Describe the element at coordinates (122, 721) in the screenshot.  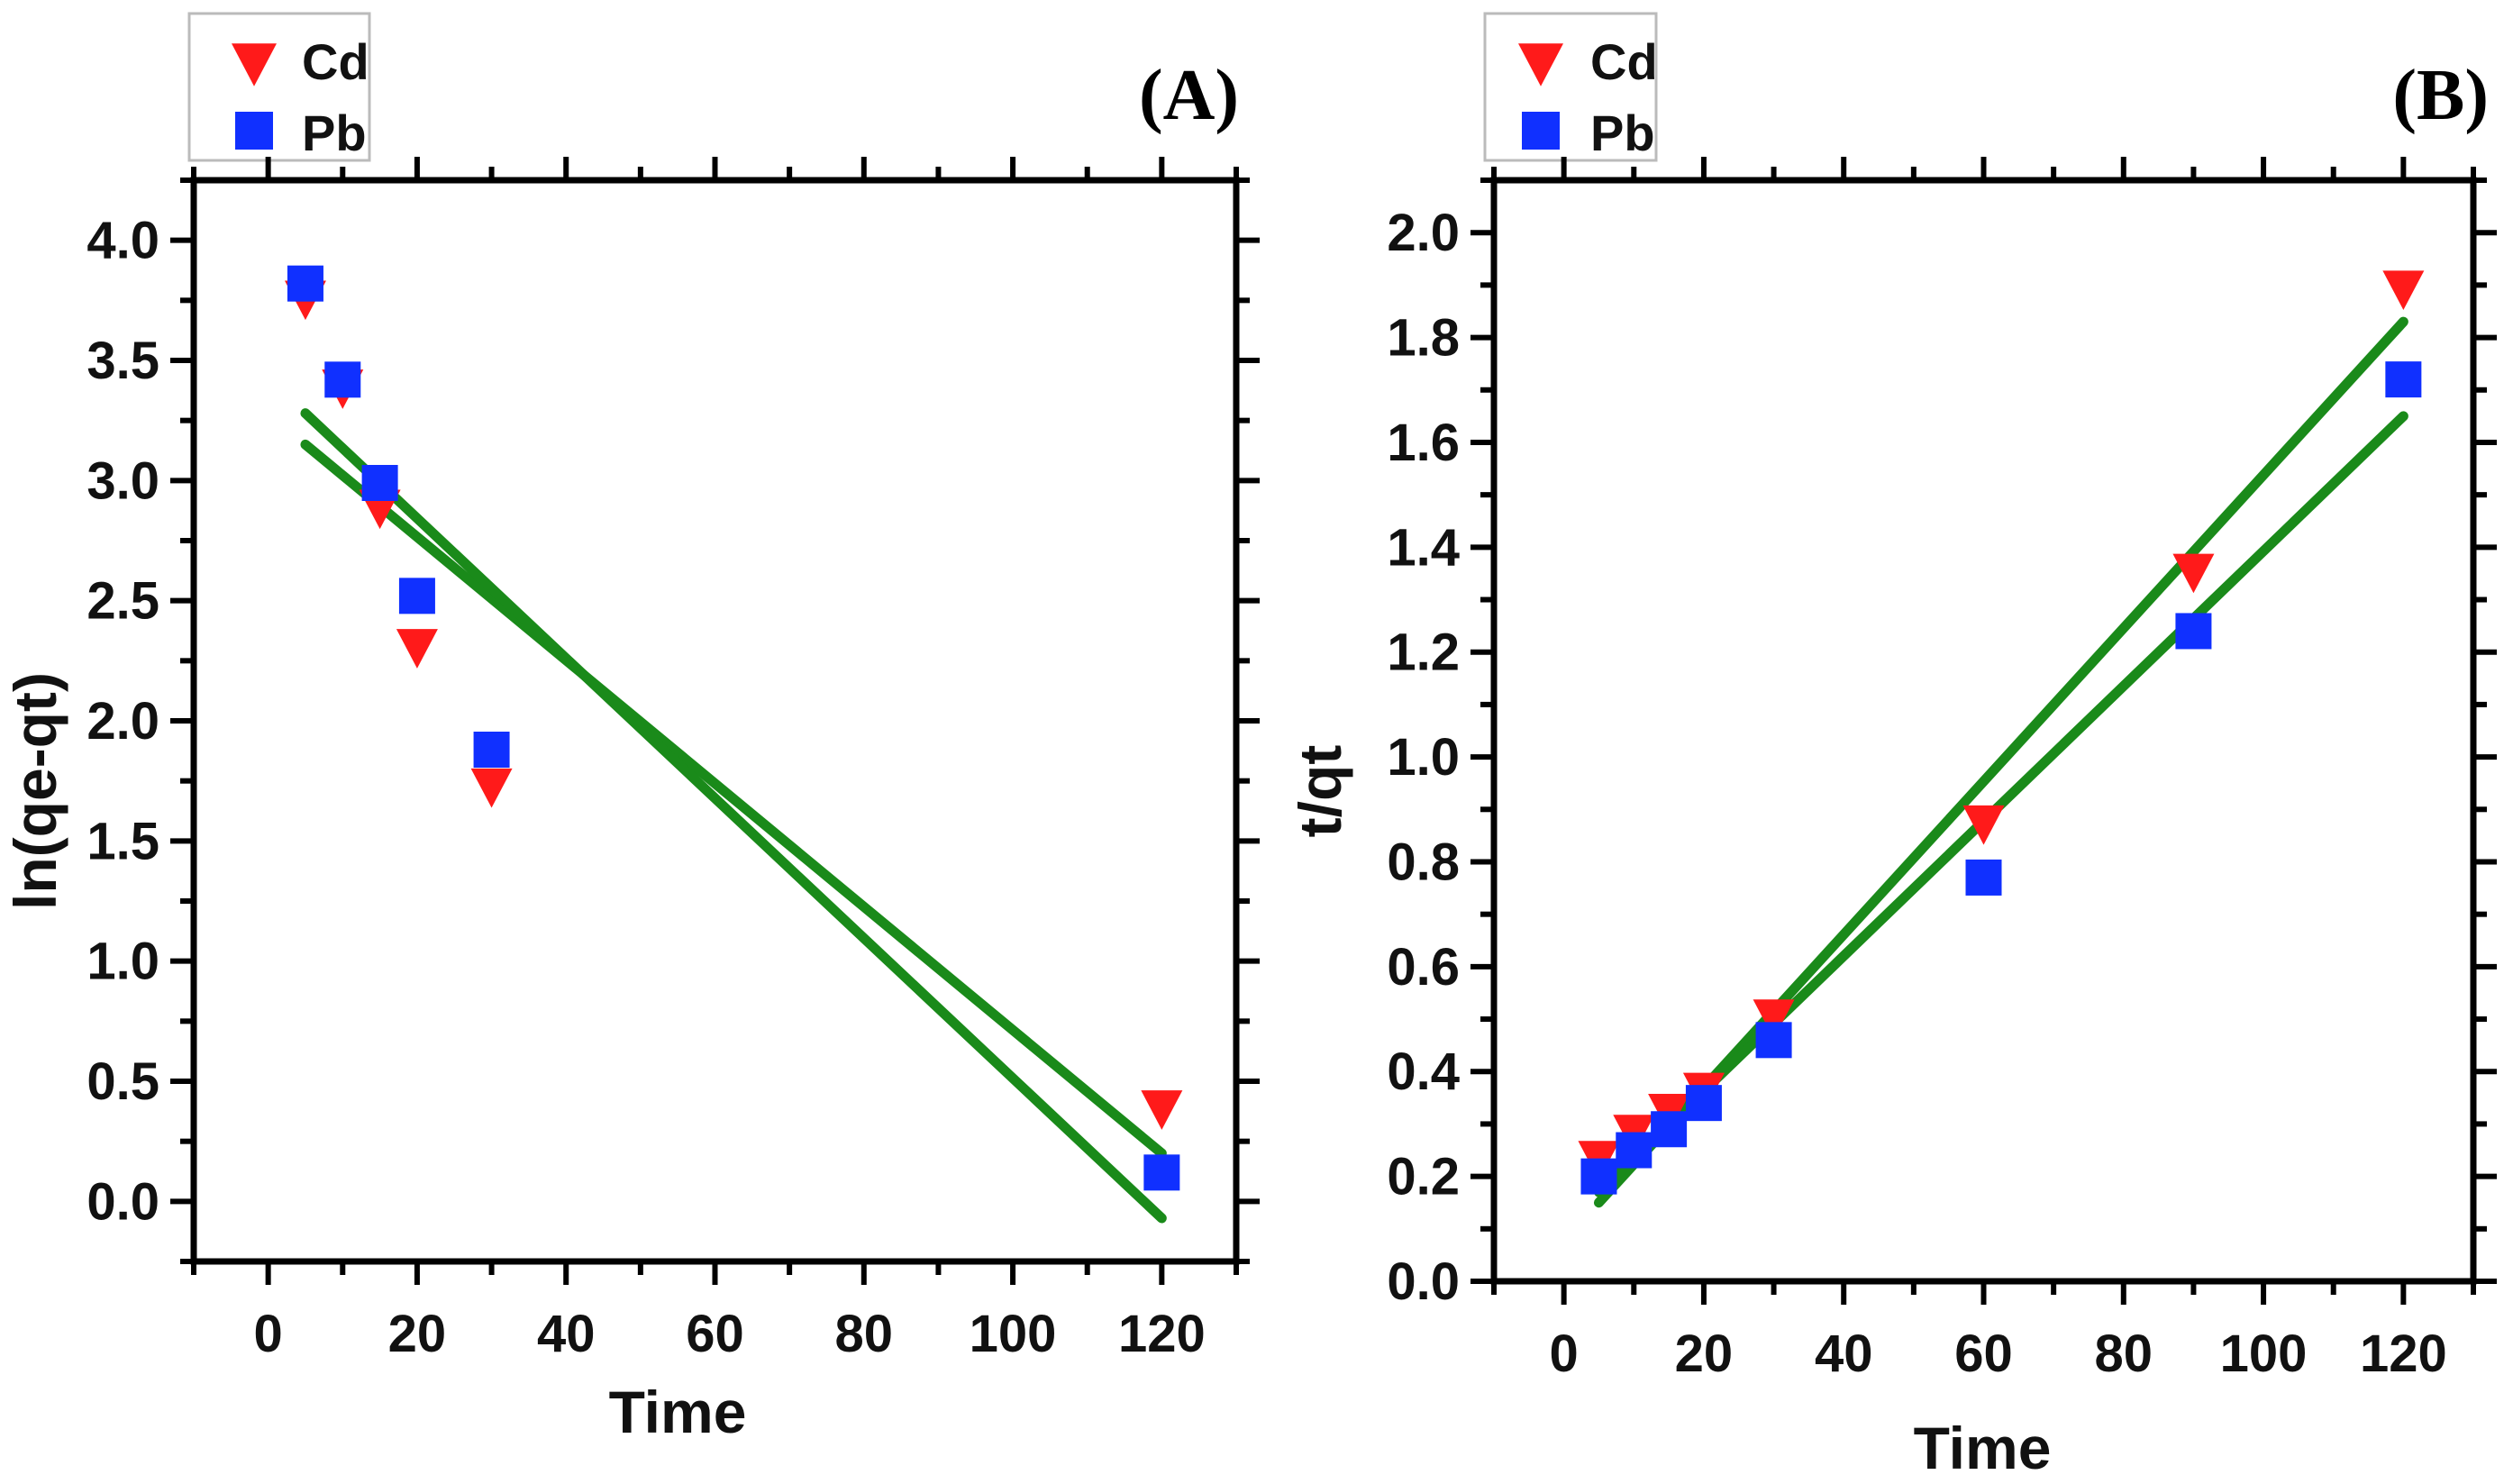
I see `y-tick-label-a: 2.0` at that location.